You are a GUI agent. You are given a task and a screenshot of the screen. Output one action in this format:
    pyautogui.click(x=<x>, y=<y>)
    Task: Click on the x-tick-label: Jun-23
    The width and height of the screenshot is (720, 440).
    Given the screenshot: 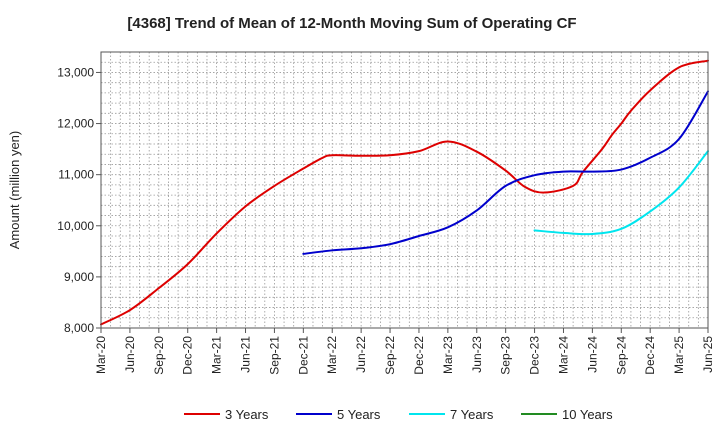 What is the action you would take?
    pyautogui.click(x=477, y=354)
    